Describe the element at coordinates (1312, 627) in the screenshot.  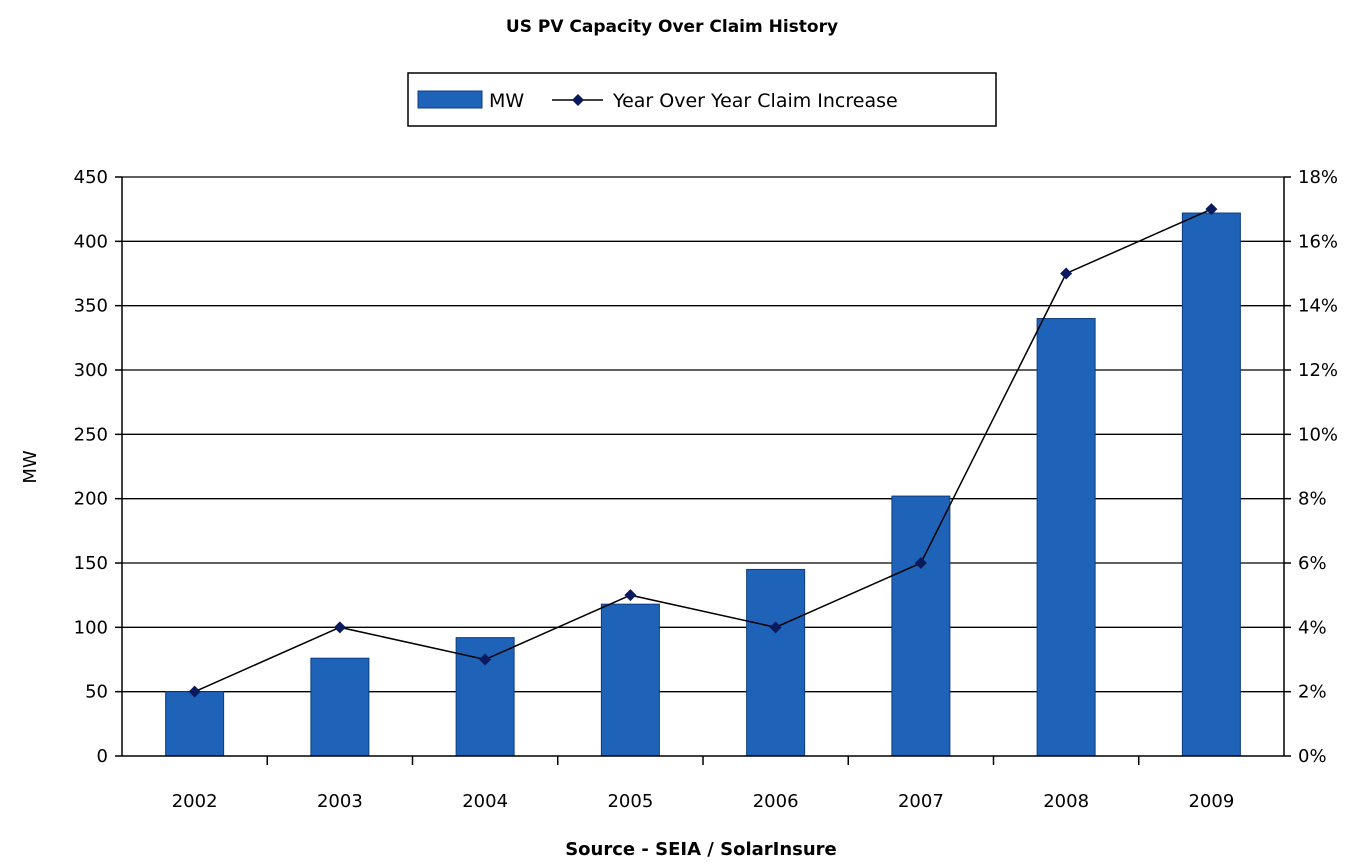
I see `y2-tick-label: 4%` at that location.